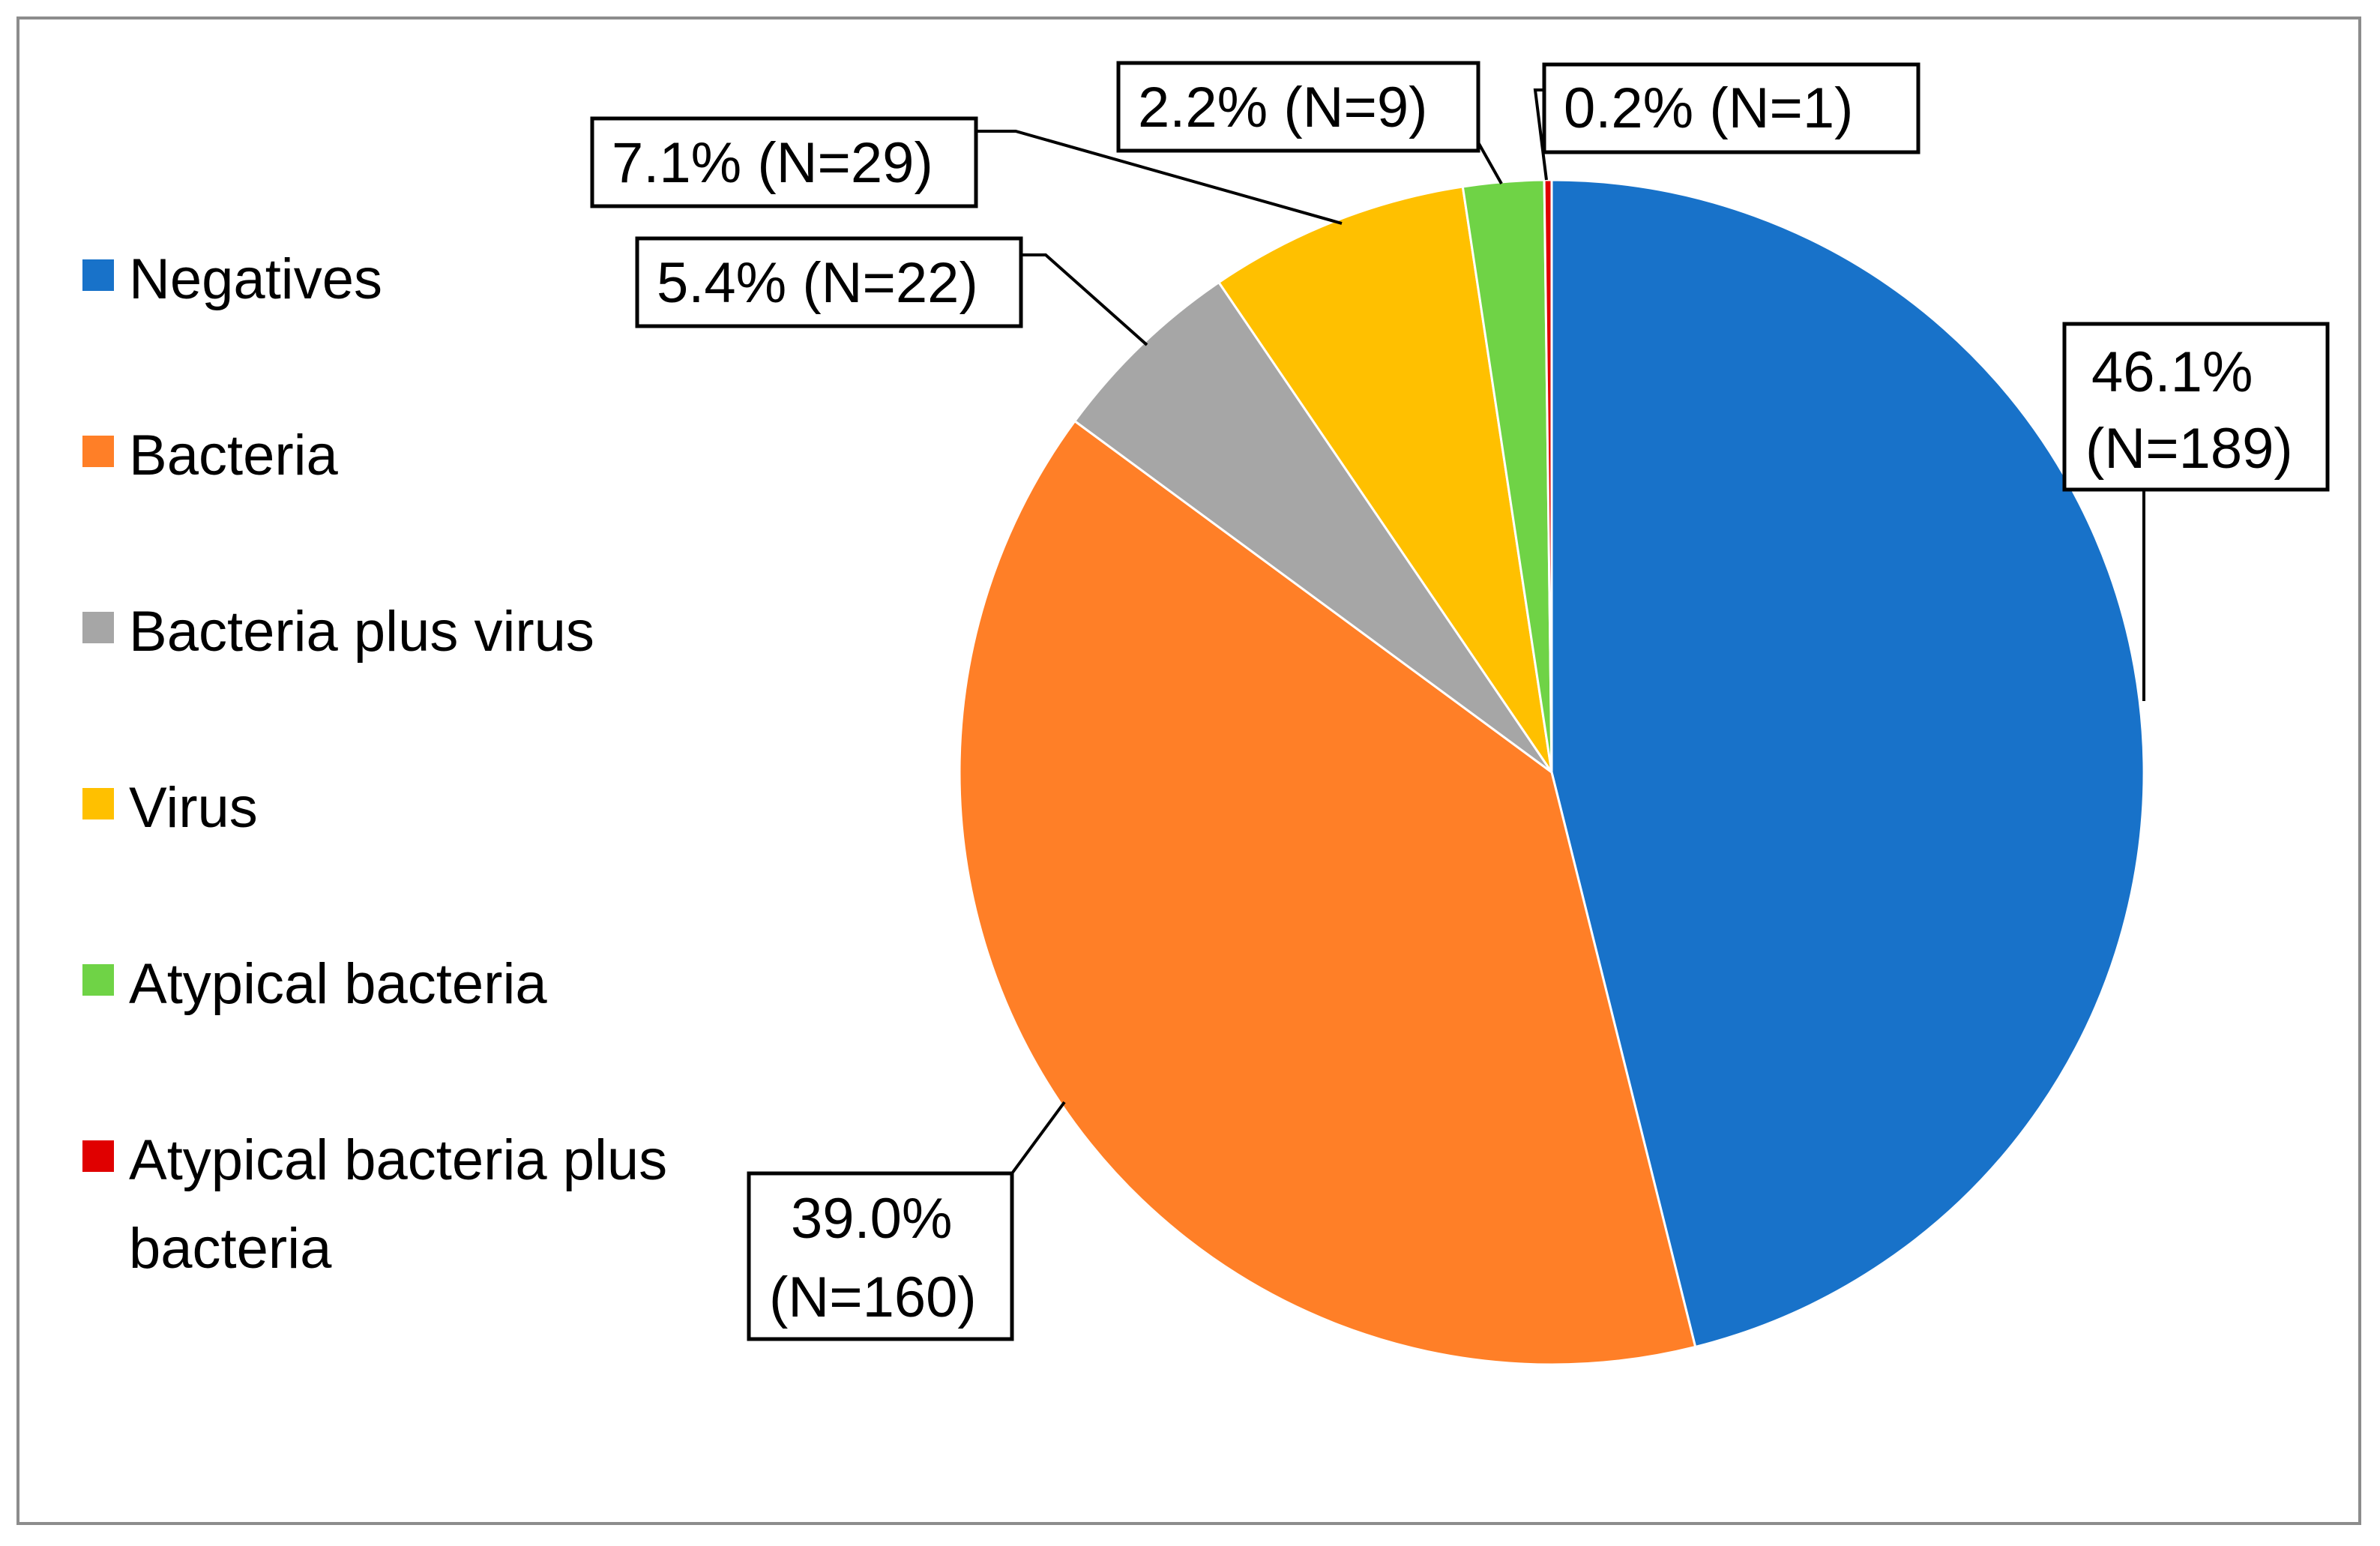 The height and width of the screenshot is (1546, 2380). What do you see at coordinates (193, 808) in the screenshot?
I see `legend-label: Virus` at bounding box center [193, 808].